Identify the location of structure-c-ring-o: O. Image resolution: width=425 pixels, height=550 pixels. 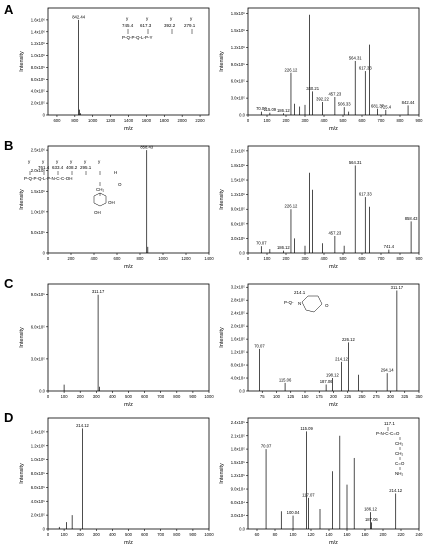
(327, 305).